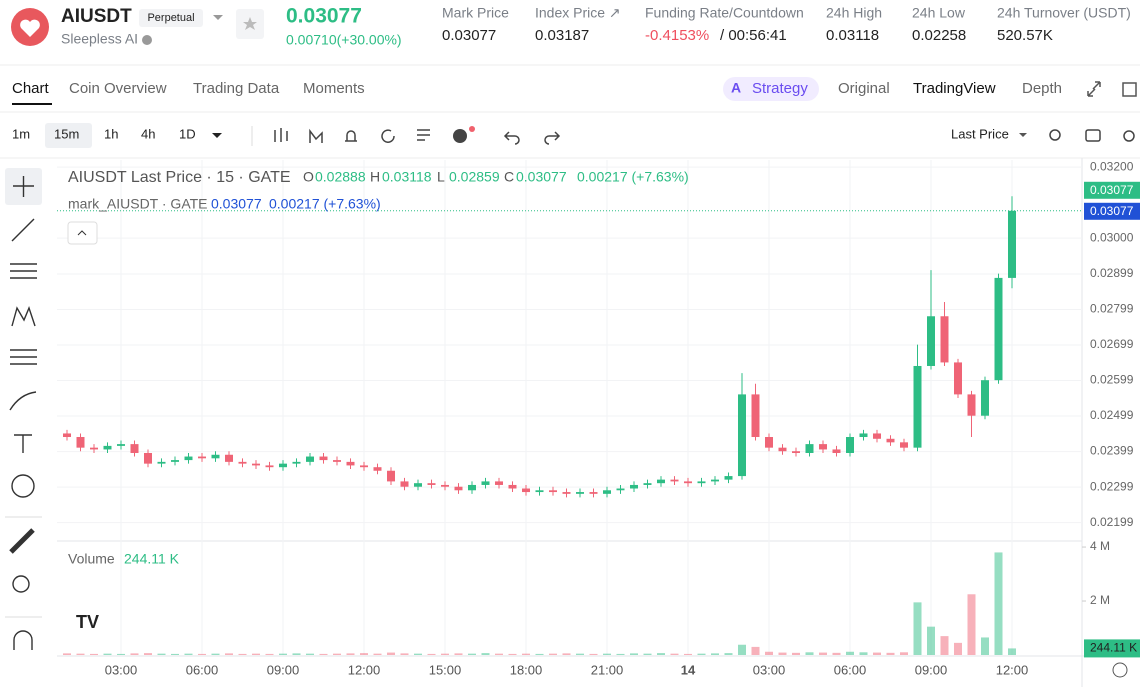  Describe the element at coordinates (1042, 88) in the screenshot. I see `view-tab: Depth` at that location.